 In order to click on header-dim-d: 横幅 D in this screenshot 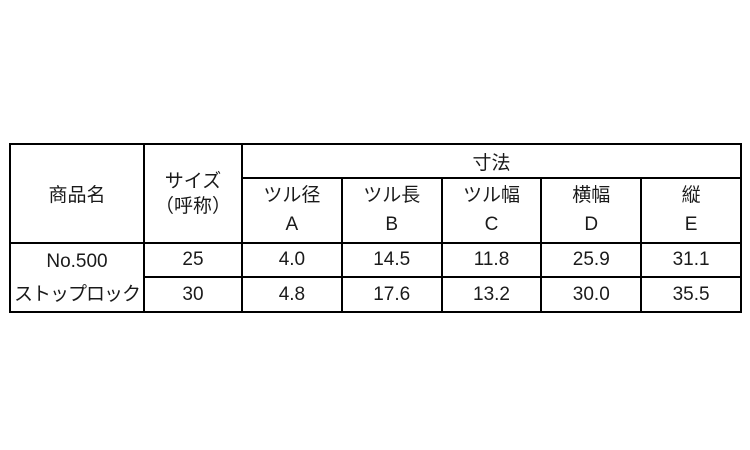, I will do `click(591, 210)`.